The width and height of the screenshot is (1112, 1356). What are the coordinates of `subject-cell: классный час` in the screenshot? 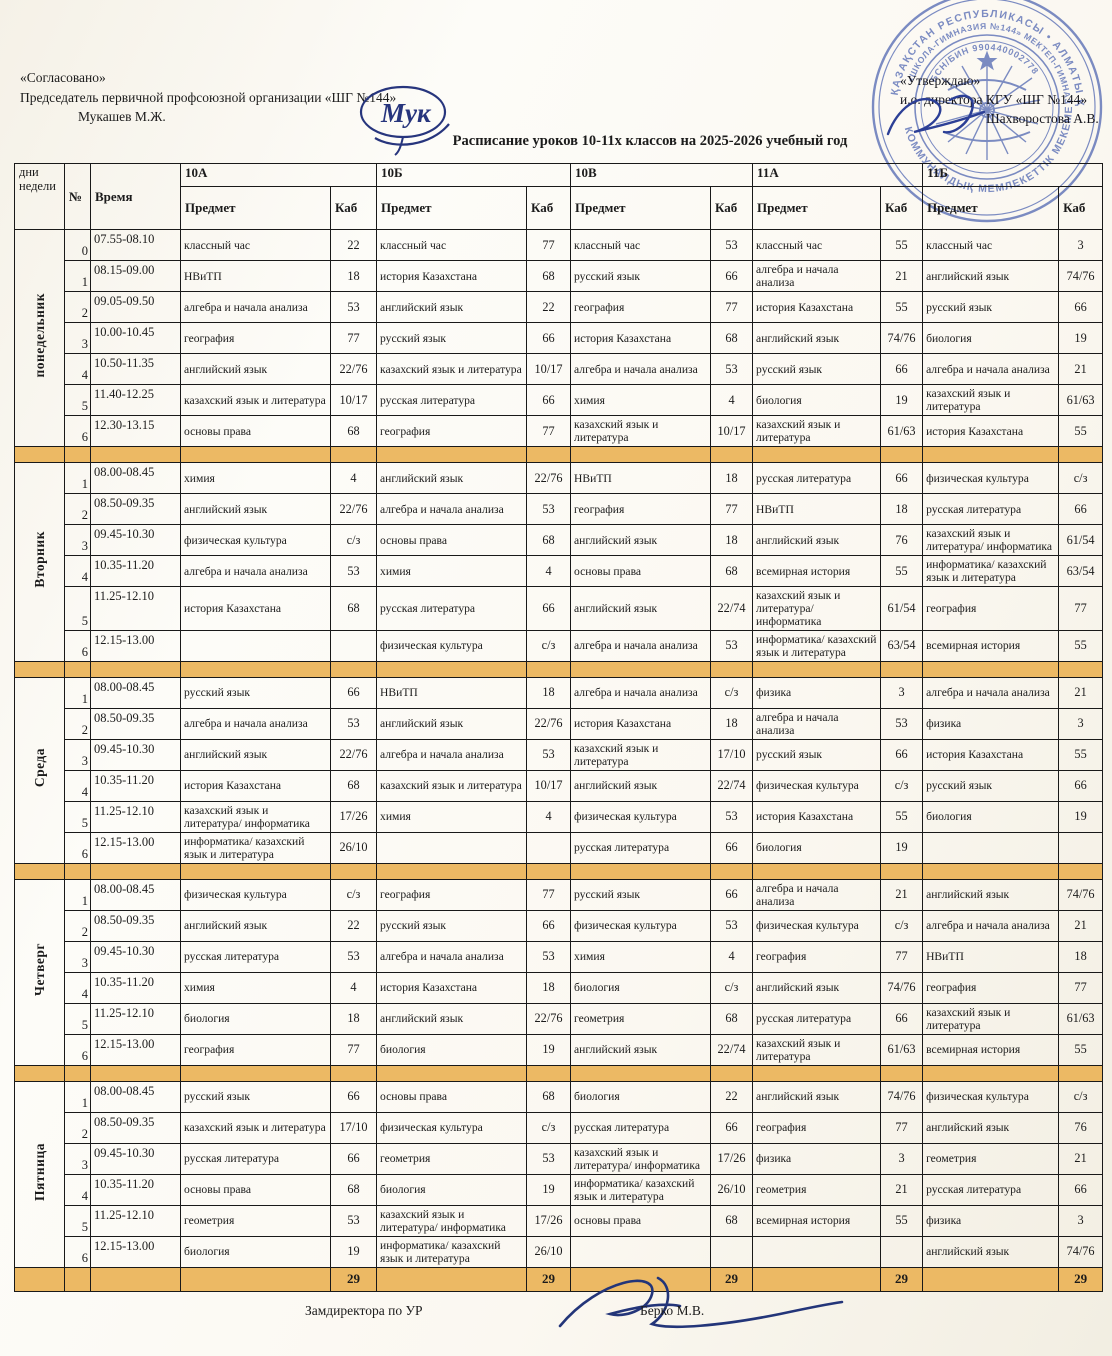 It's located at (991, 245).